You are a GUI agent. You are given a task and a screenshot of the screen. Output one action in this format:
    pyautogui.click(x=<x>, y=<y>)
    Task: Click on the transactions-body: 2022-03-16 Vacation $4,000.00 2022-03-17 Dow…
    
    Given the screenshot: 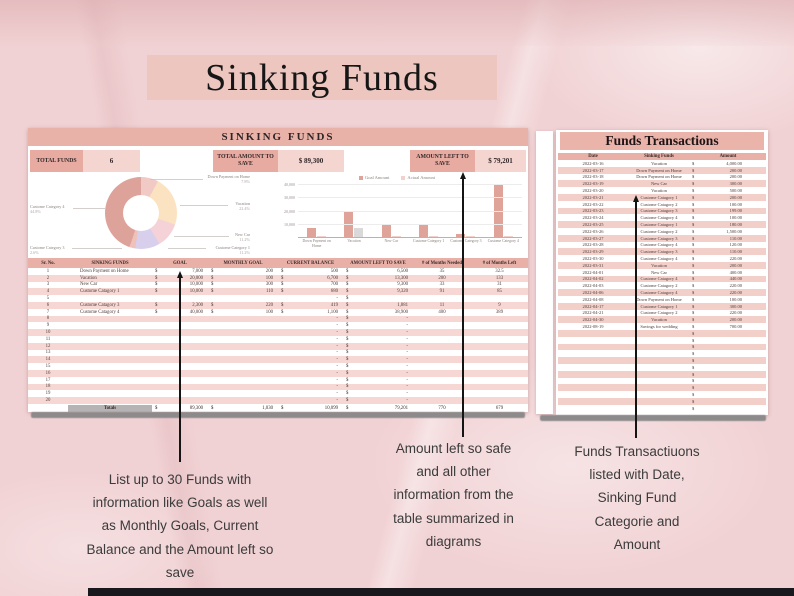 What is the action you would take?
    pyautogui.click(x=662, y=285)
    